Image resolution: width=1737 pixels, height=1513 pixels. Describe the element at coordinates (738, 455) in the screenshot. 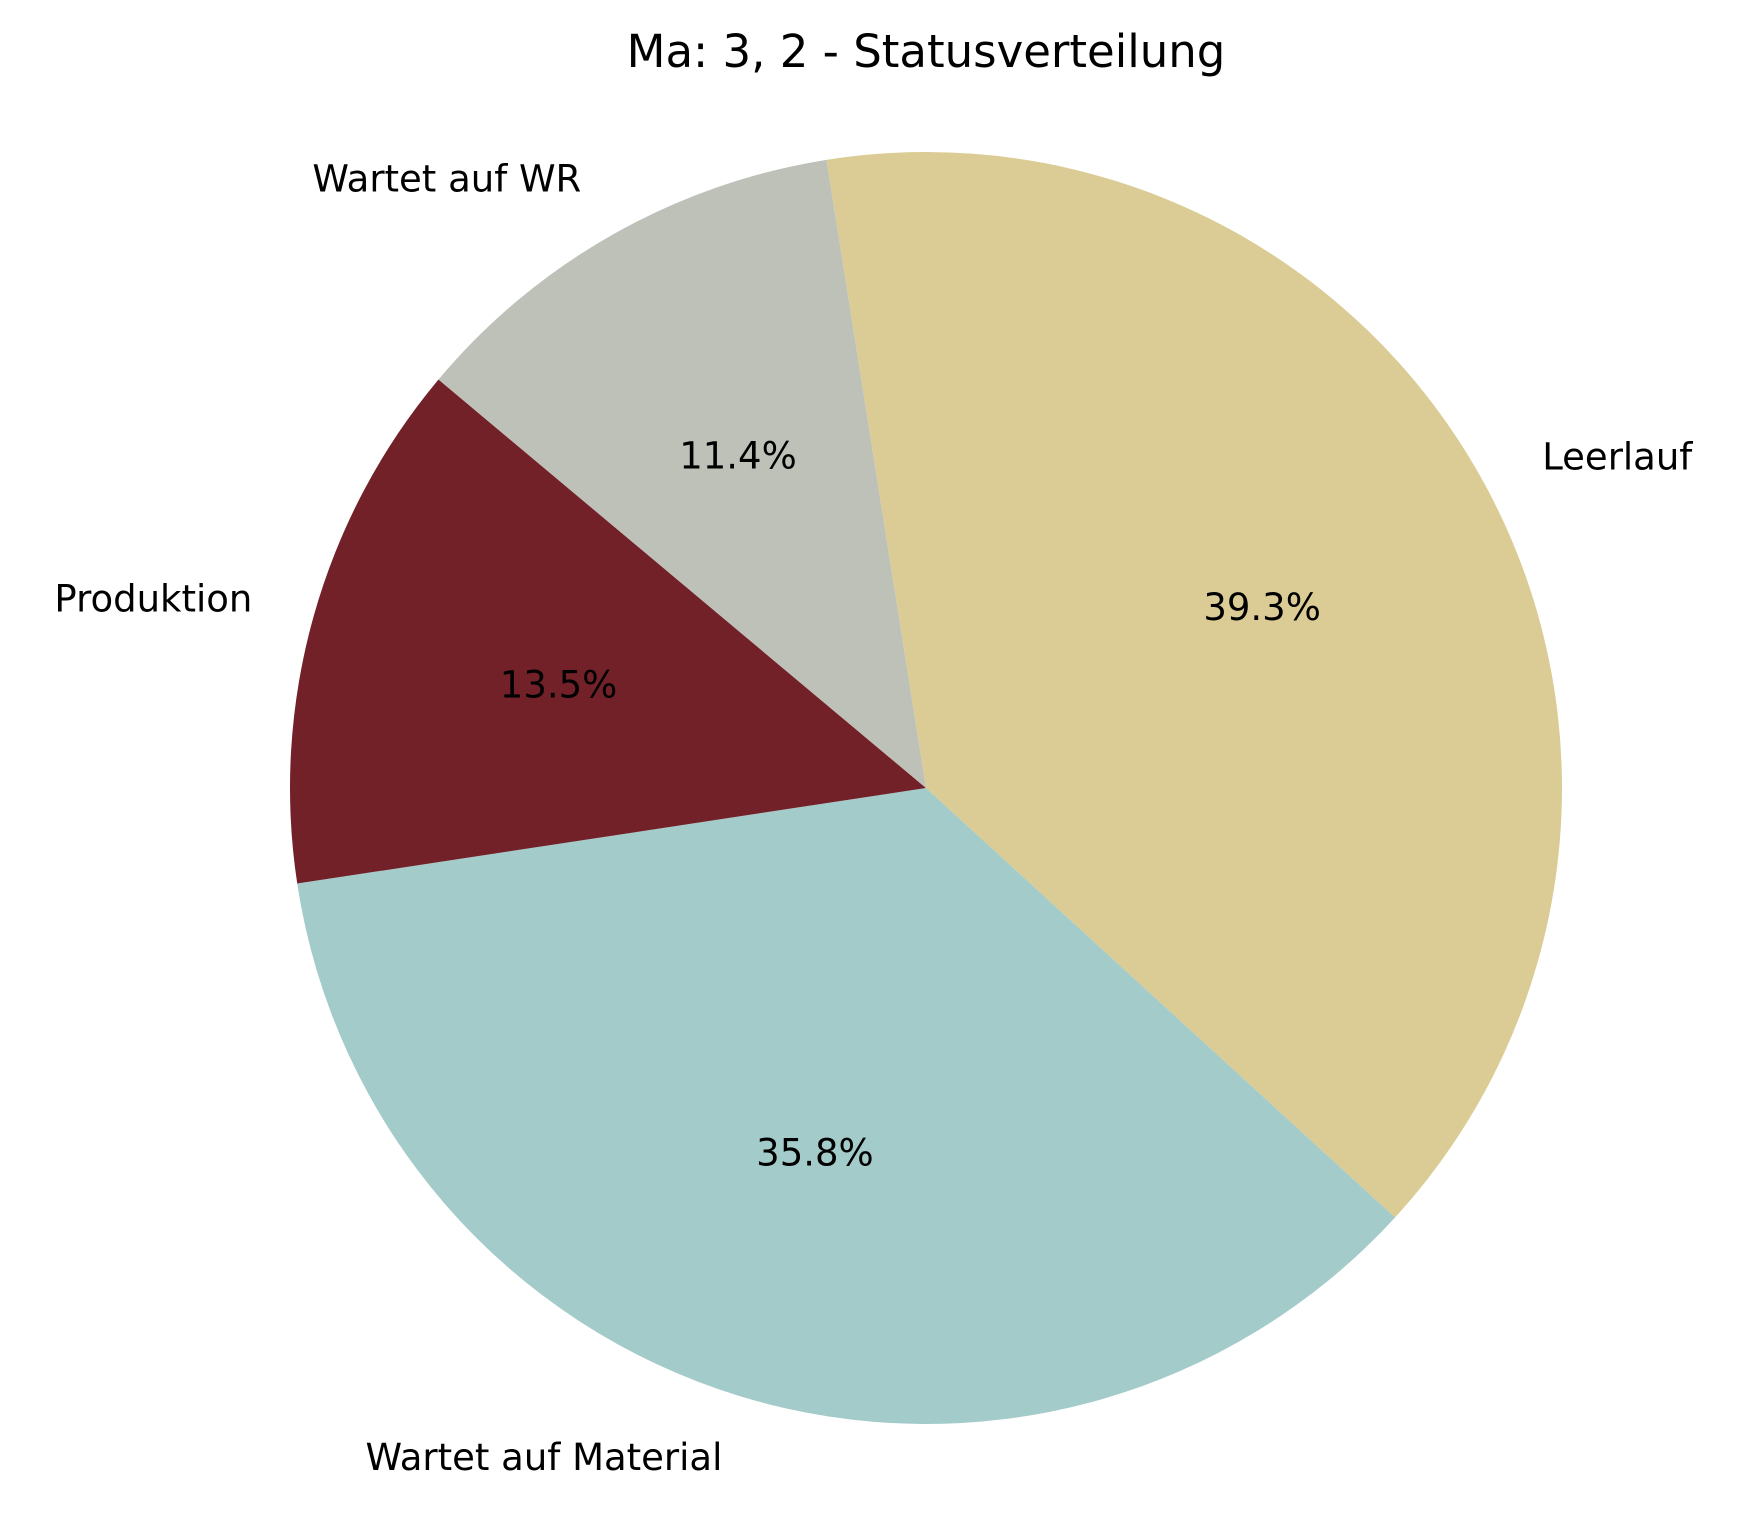

I see `pct-label-wartet-auf-wr: 11.4%` at that location.